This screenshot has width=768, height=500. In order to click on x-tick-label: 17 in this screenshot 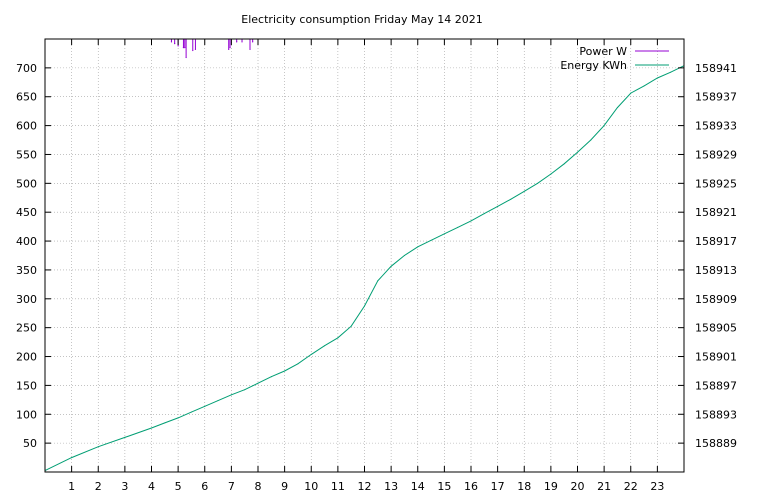, I will do `click(498, 486)`.